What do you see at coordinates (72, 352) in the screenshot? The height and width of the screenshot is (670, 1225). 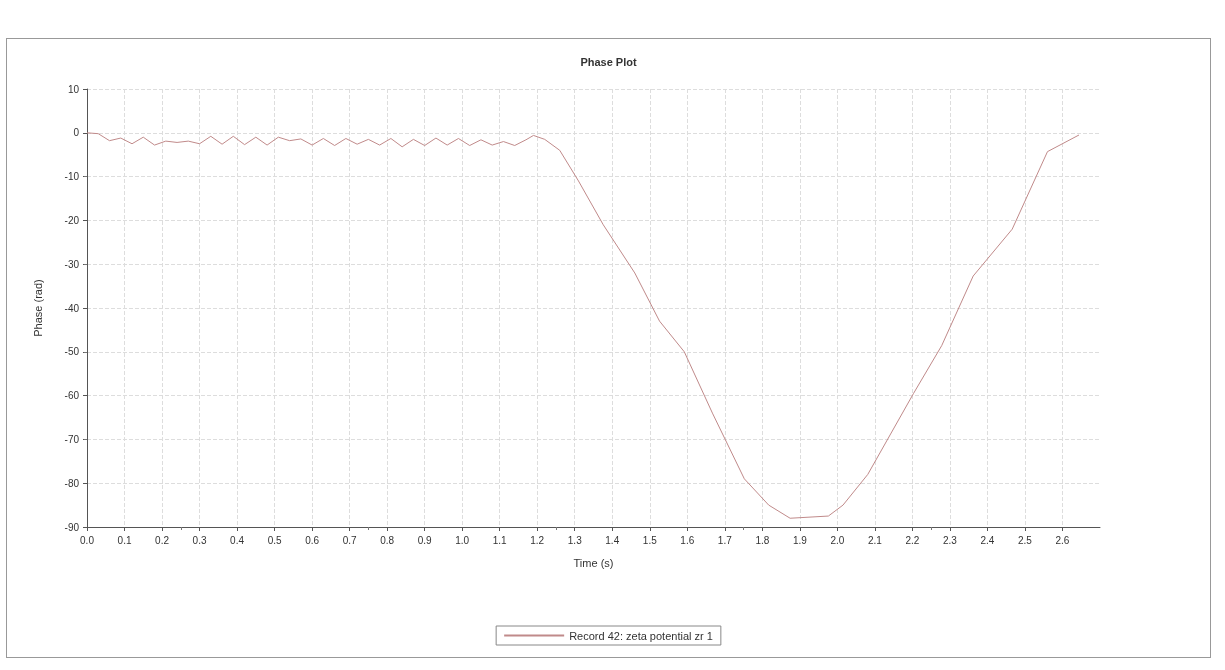 I see `y-tick-label: -50` at bounding box center [72, 352].